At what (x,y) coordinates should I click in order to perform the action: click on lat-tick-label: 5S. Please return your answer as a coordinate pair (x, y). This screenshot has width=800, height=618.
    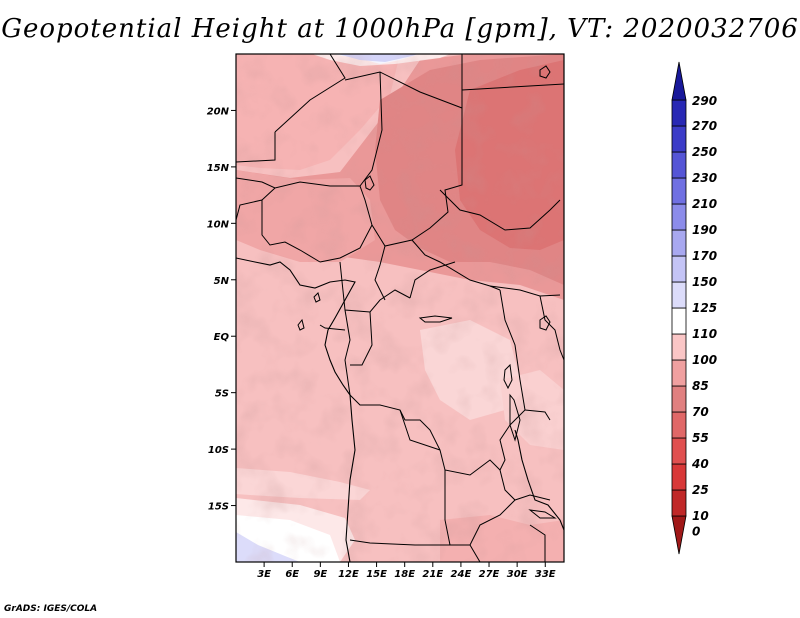
    Looking at the image, I should click on (222, 394).